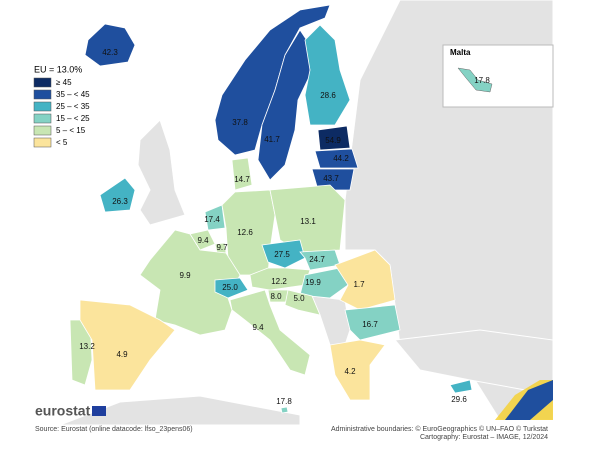 The width and height of the screenshot is (603, 457). What do you see at coordinates (350, 371) in the screenshot?
I see `region-label: 4.2` at bounding box center [350, 371].